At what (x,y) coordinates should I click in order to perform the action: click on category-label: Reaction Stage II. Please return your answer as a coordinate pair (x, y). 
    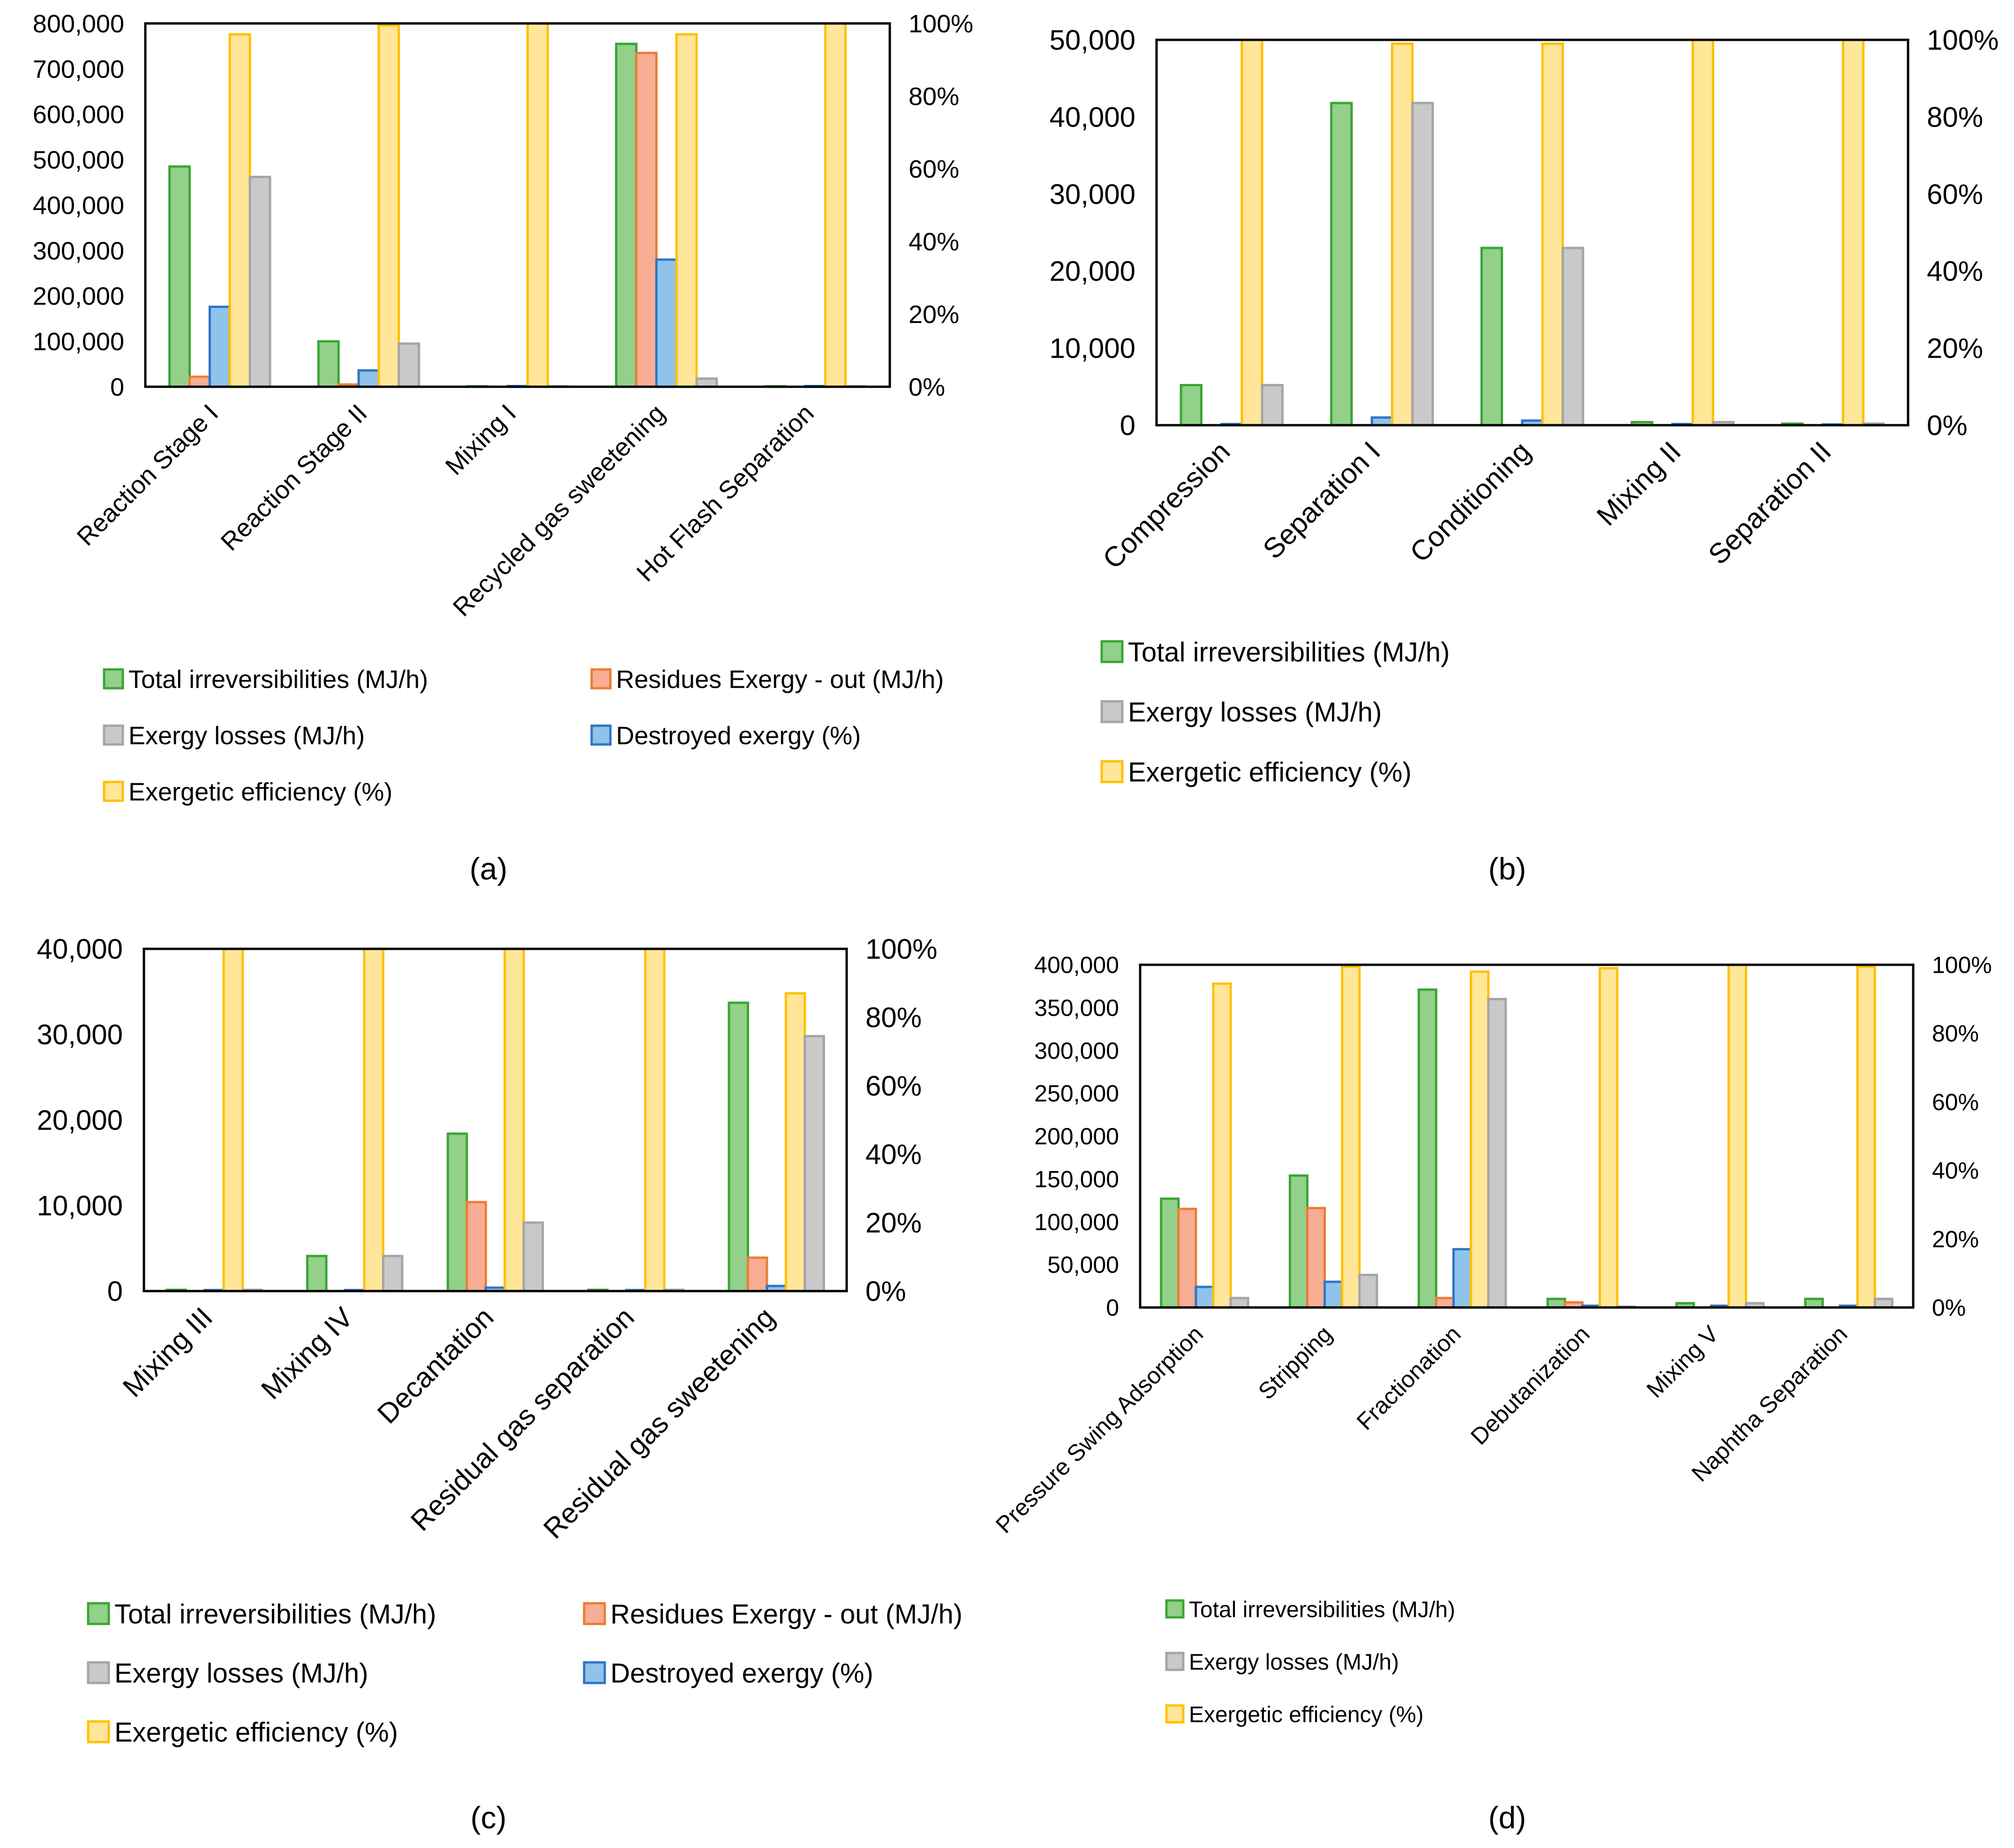
    Looking at the image, I should click on (295, 477).